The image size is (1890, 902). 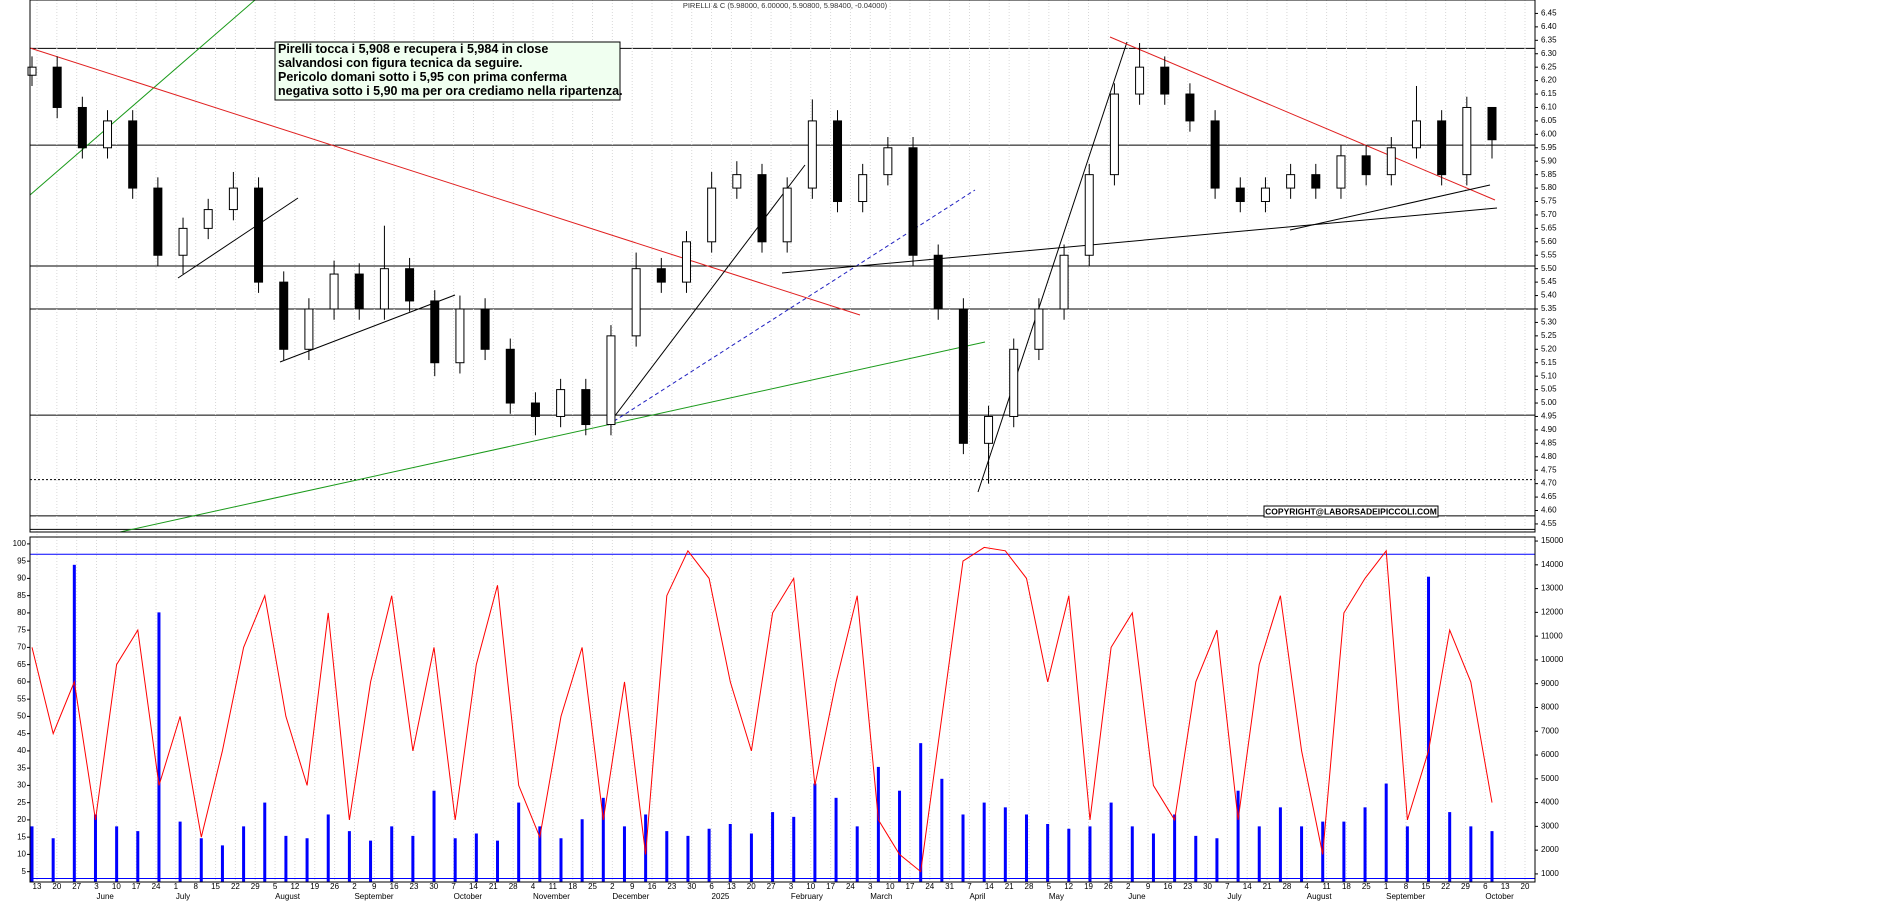 What do you see at coordinates (21, 716) in the screenshot?
I see `y-tick-label: 50` at bounding box center [21, 716].